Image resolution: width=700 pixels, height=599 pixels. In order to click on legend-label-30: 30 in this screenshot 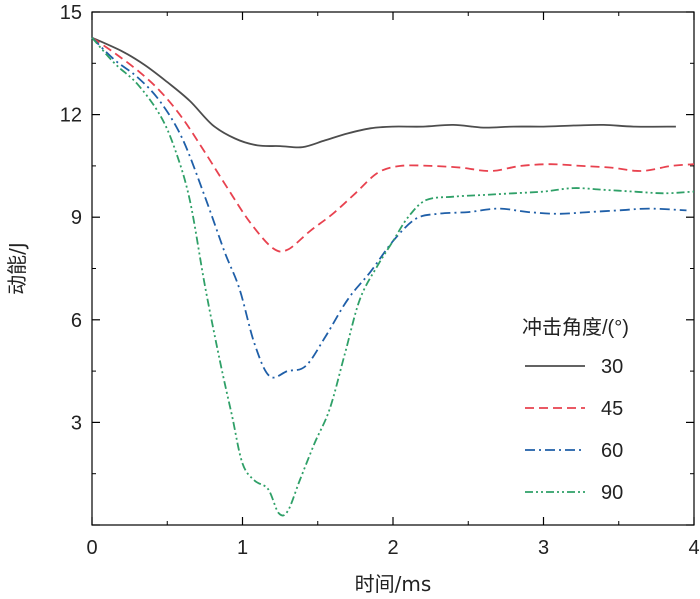, I will do `click(612, 367)`.